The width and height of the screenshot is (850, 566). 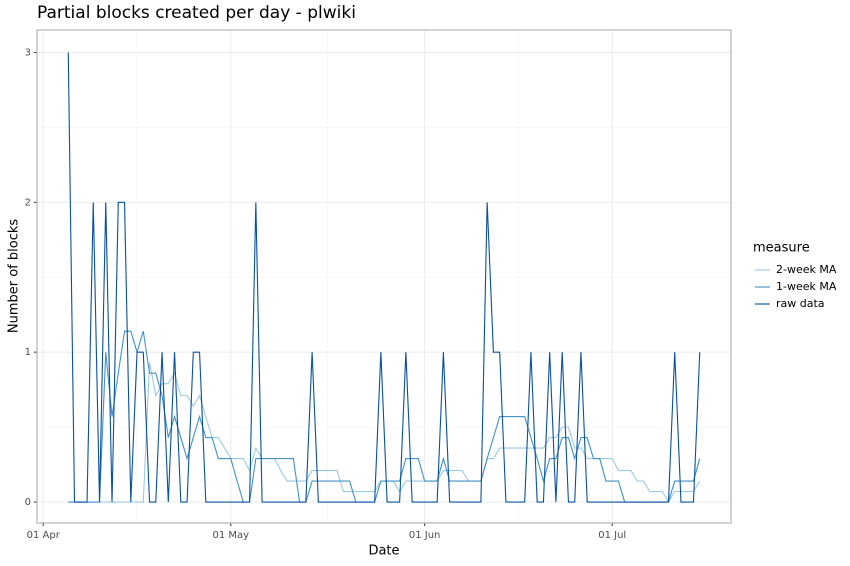 What do you see at coordinates (28, 202) in the screenshot?
I see `y-tick-label: 2` at bounding box center [28, 202].